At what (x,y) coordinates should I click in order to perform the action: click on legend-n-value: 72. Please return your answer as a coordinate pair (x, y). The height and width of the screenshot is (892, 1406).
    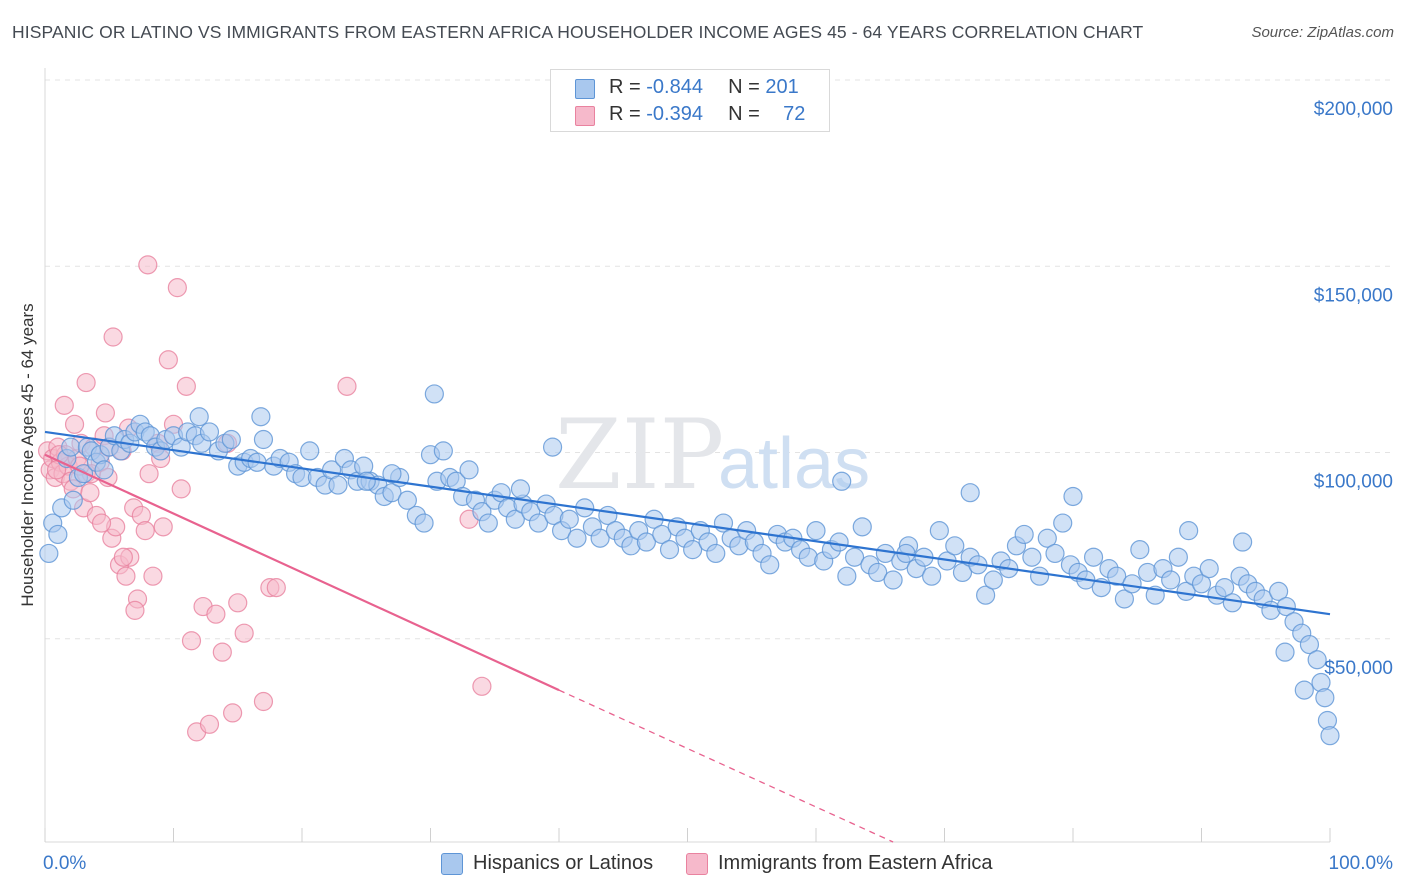
    Looking at the image, I should click on (794, 114).